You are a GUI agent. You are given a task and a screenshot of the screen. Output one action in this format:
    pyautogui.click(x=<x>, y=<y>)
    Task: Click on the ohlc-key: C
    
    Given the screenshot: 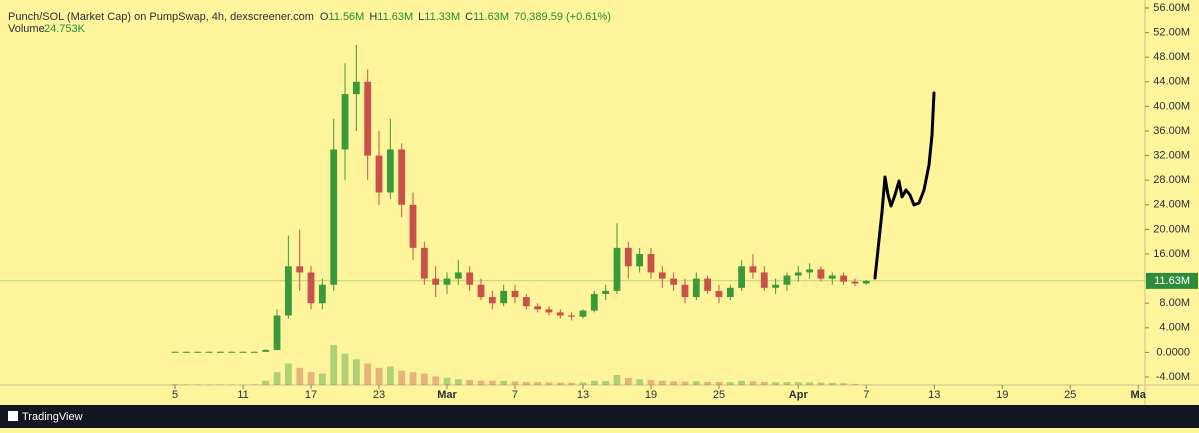 What is the action you would take?
    pyautogui.click(x=469, y=17)
    